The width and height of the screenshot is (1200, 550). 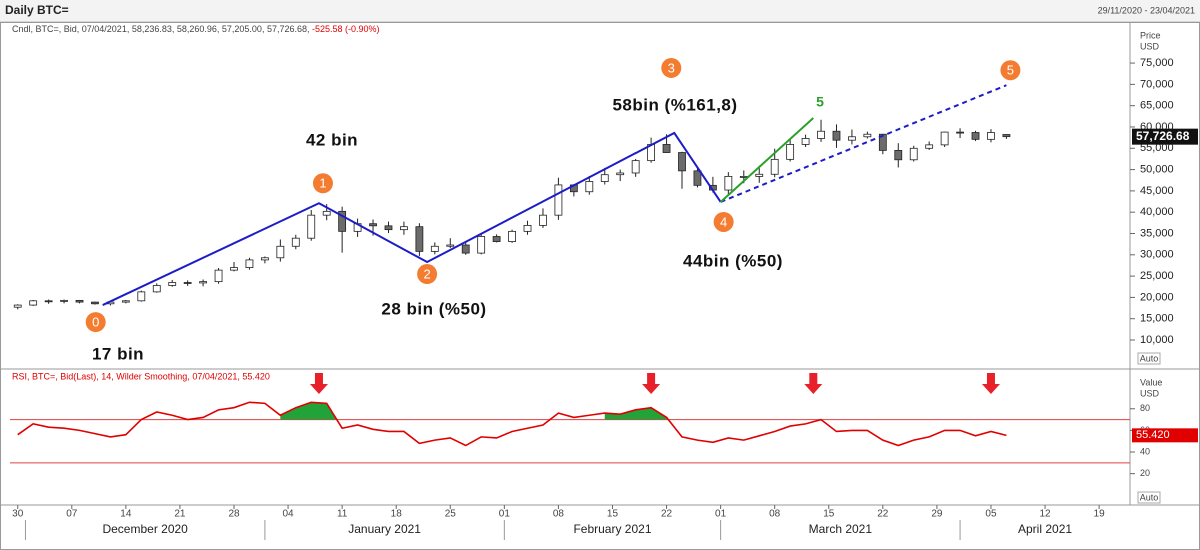 I want to click on chart-title: Daily BTC=, so click(x=37, y=10).